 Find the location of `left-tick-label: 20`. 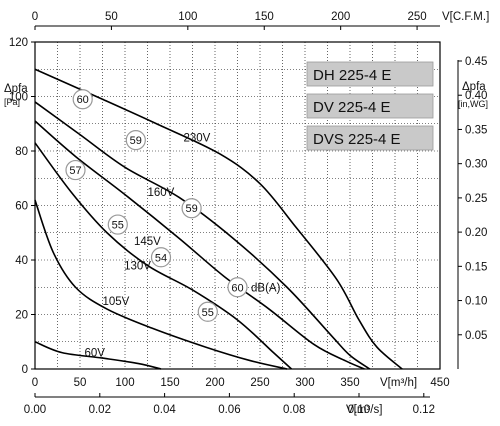

left-tick-label: 20 is located at coordinates (21, 316).